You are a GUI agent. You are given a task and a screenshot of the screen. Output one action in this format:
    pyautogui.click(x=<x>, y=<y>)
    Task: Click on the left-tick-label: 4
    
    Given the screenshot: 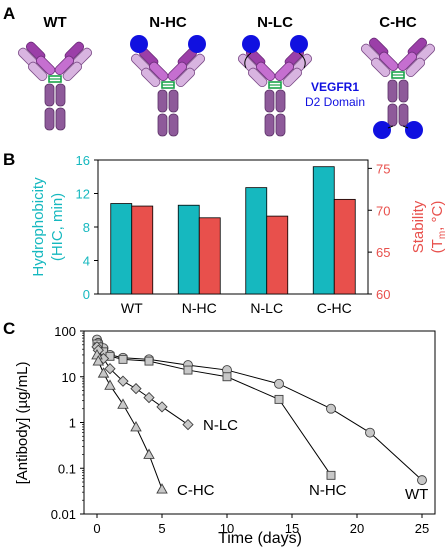 What is the action you would take?
    pyautogui.click(x=86, y=261)
    